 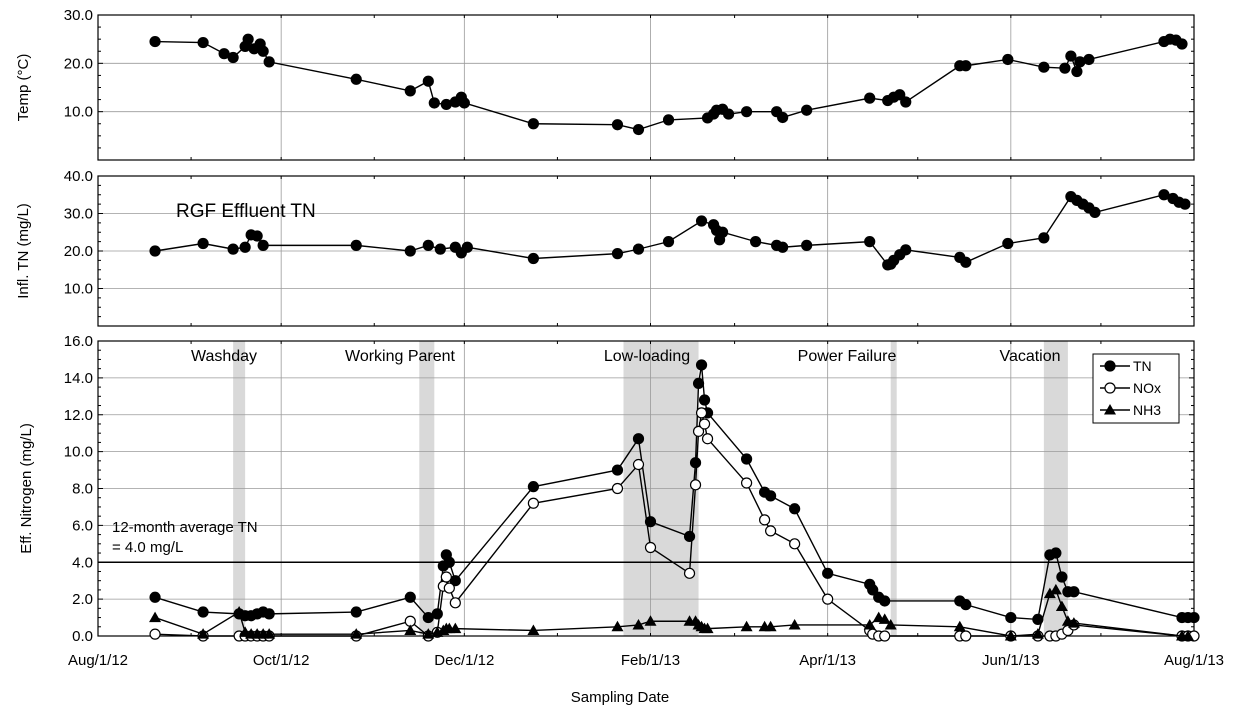 I want to click on y-axis-title: Infl. TN (mg/L), so click(x=23, y=251).